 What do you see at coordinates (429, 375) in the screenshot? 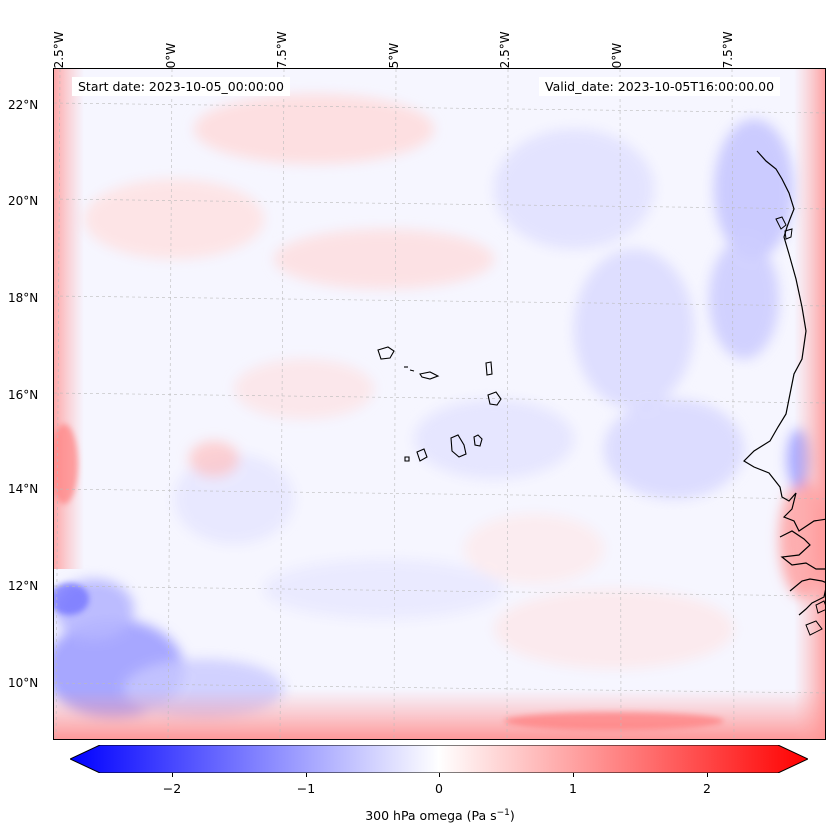
I see `island-sao-nicolau` at bounding box center [429, 375].